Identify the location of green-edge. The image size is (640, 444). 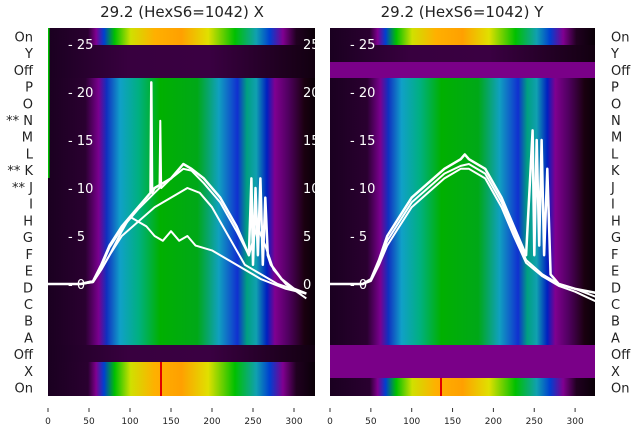
(49, 103).